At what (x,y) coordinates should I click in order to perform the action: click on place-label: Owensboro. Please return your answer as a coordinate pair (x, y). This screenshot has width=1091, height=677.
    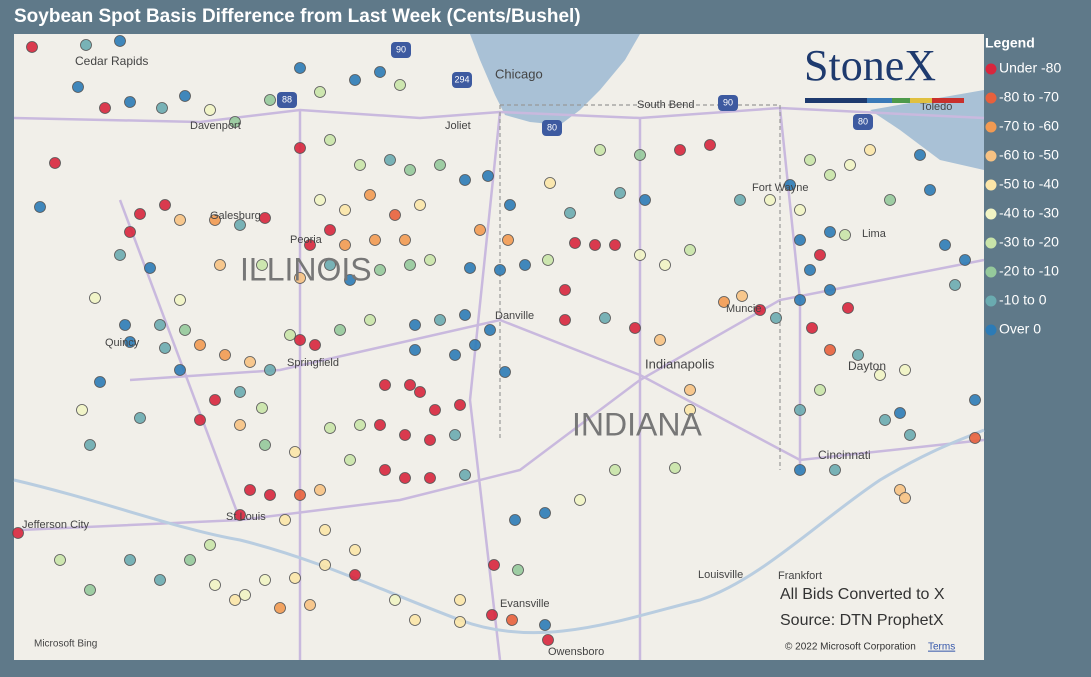
    Looking at the image, I should click on (576, 652).